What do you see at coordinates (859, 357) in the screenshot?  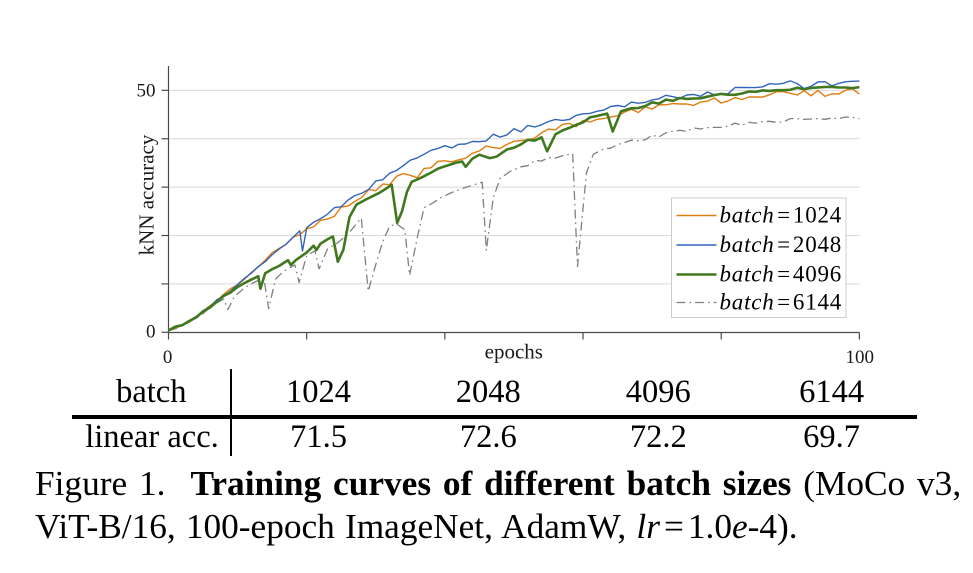 I see `svg-text: 100` at bounding box center [859, 357].